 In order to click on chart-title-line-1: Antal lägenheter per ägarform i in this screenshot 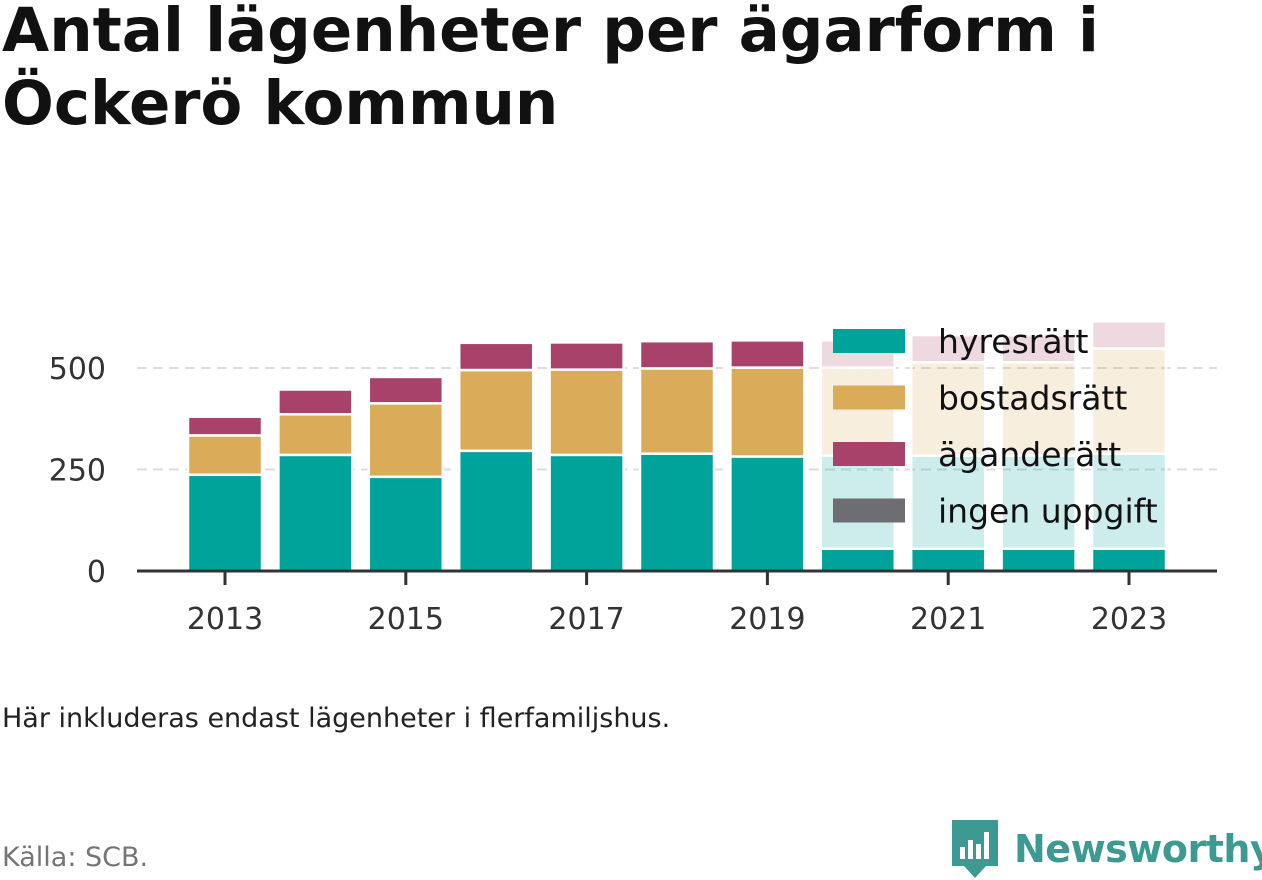, I will do `click(550, 33)`.